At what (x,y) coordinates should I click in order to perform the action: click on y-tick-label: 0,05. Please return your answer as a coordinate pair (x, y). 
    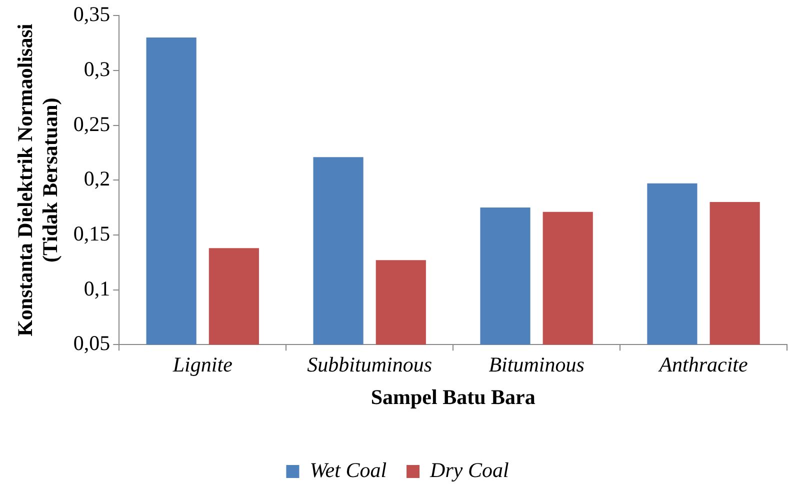
    Looking at the image, I should click on (91, 343).